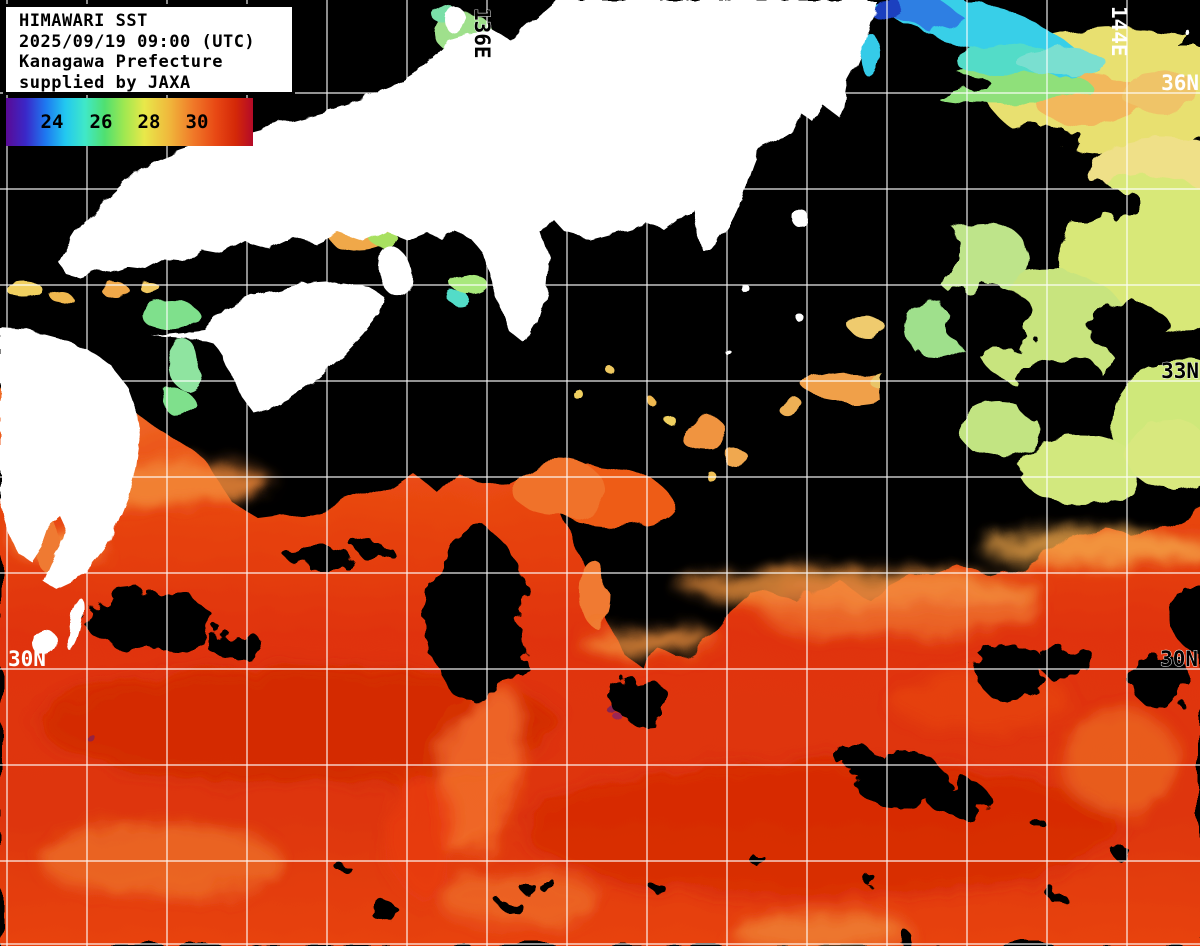 This screenshot has width=1200, height=946. What do you see at coordinates (121, 62) in the screenshot?
I see `title-region: Kanagawa Prefecture` at bounding box center [121, 62].